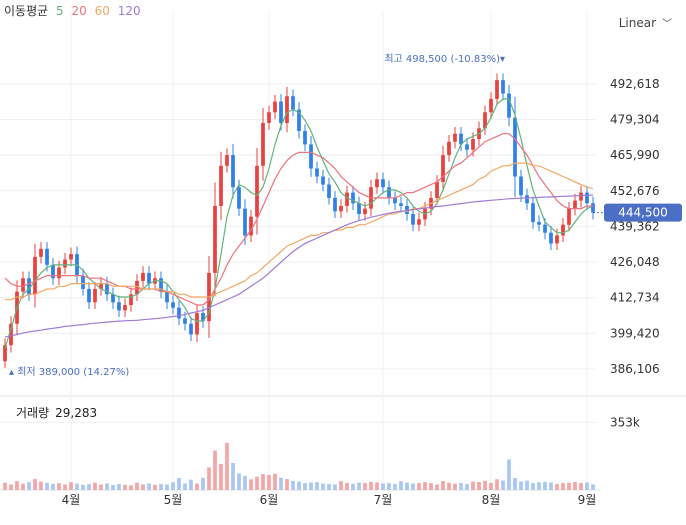 This screenshot has width=686, height=525. What do you see at coordinates (383, 500) in the screenshot?
I see `month-tick-label: 7월` at bounding box center [383, 500].